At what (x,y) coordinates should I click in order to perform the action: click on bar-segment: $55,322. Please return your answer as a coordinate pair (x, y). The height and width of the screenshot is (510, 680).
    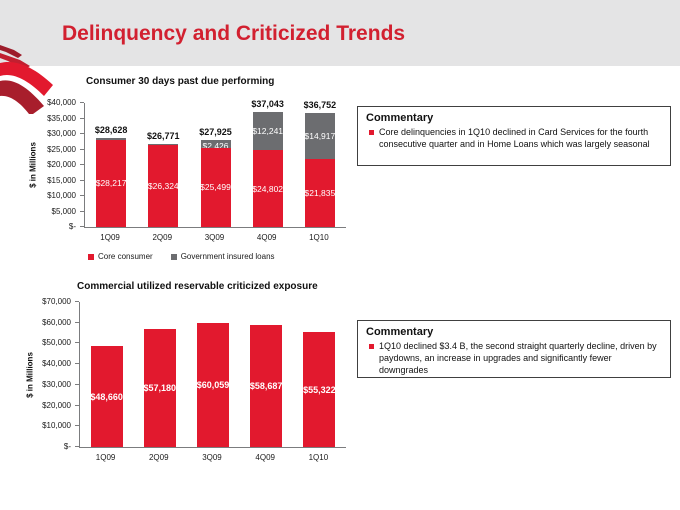
    Looking at the image, I should click on (319, 389).